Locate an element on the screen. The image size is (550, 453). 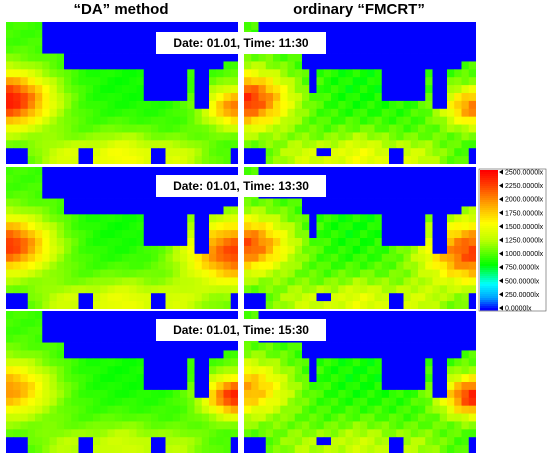
colorbar-tick-marker is located at coordinates (501, 172).